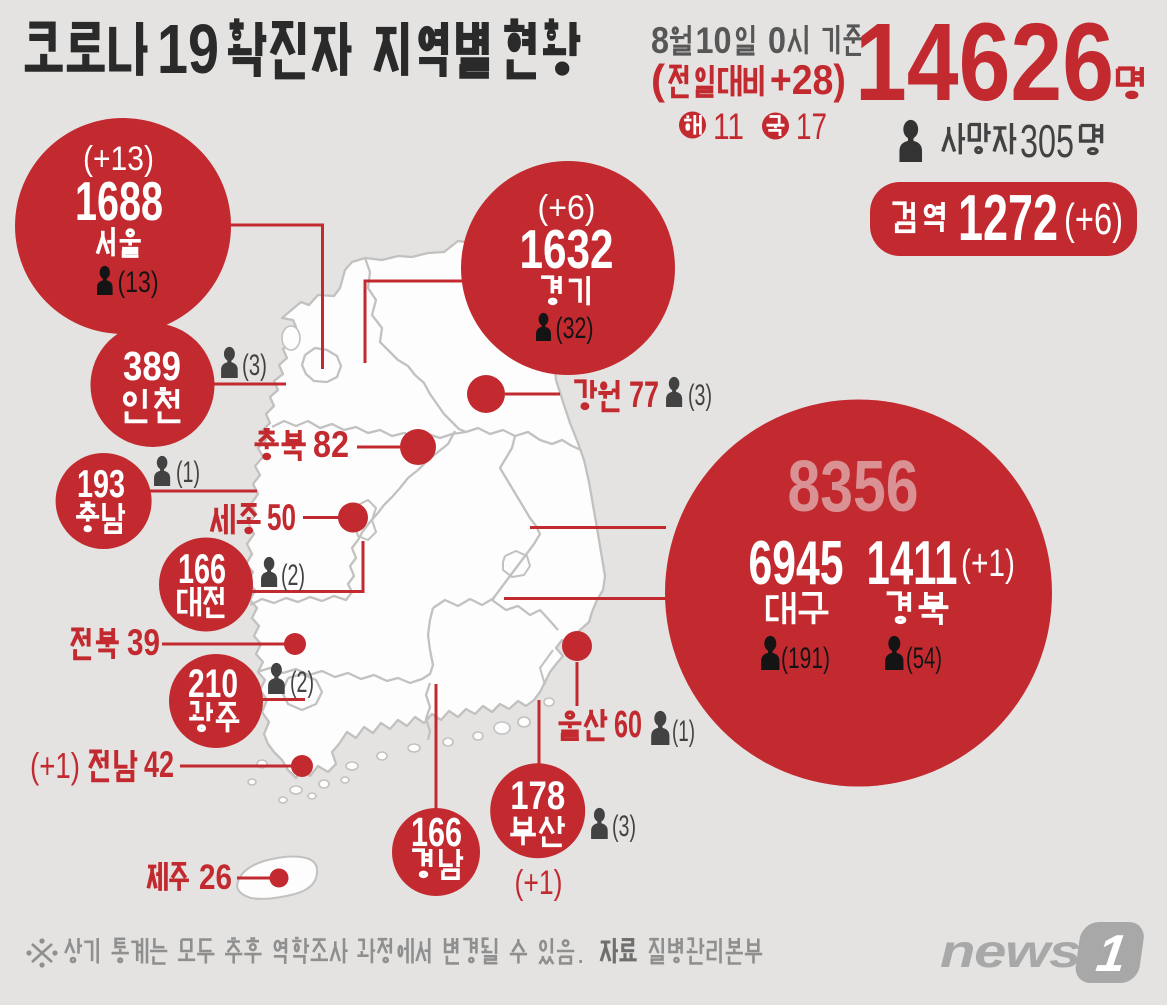 The height and width of the screenshot is (1005, 1167). What do you see at coordinates (805, 658) in the screenshot?
I see `svg-text: (191)` at bounding box center [805, 658].